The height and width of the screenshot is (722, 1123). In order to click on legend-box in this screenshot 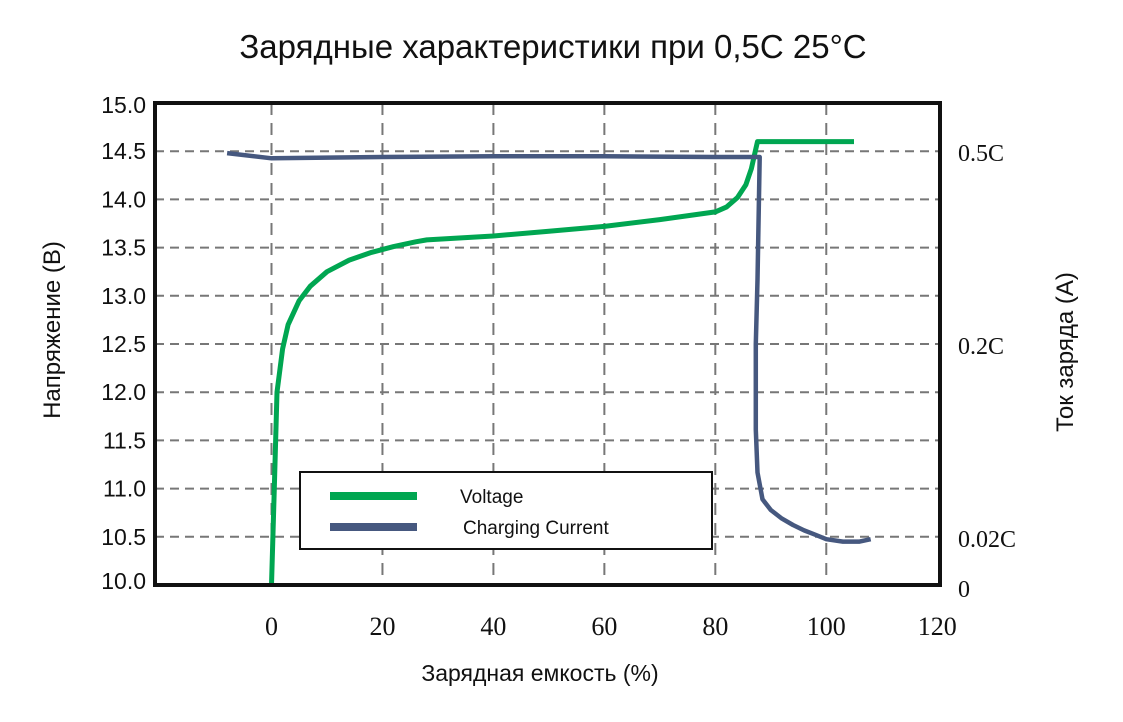, I will do `click(506, 510)`.